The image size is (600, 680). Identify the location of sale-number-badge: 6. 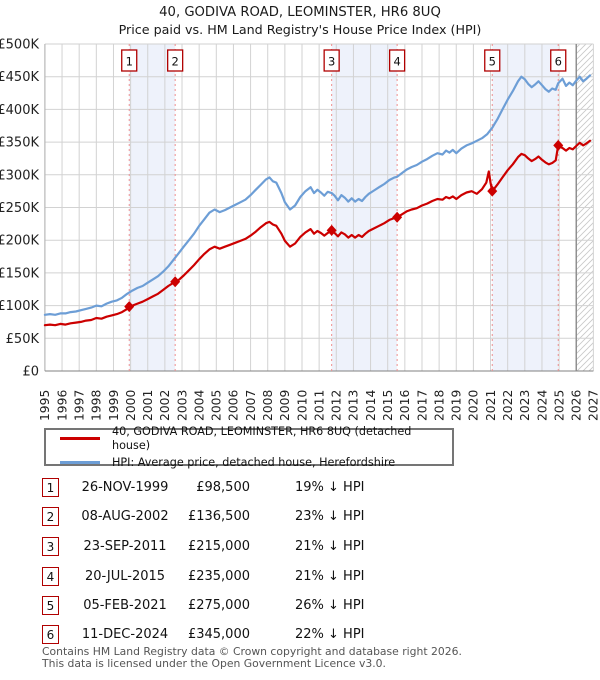
(50, 634).